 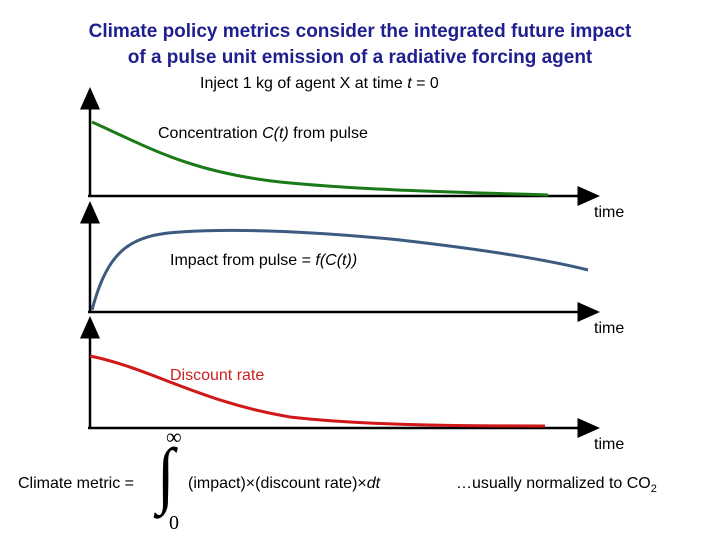 I want to click on subtitle: Inject 1 kg of agent X at time t = 0, so click(x=319, y=84).